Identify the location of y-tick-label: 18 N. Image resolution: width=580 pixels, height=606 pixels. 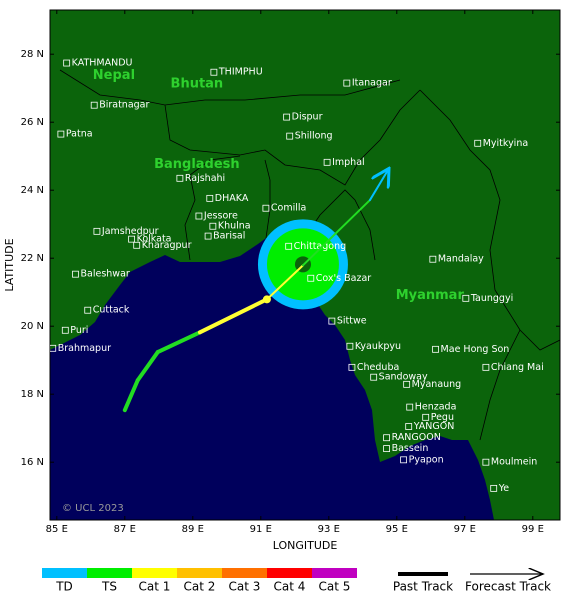
(32, 394).